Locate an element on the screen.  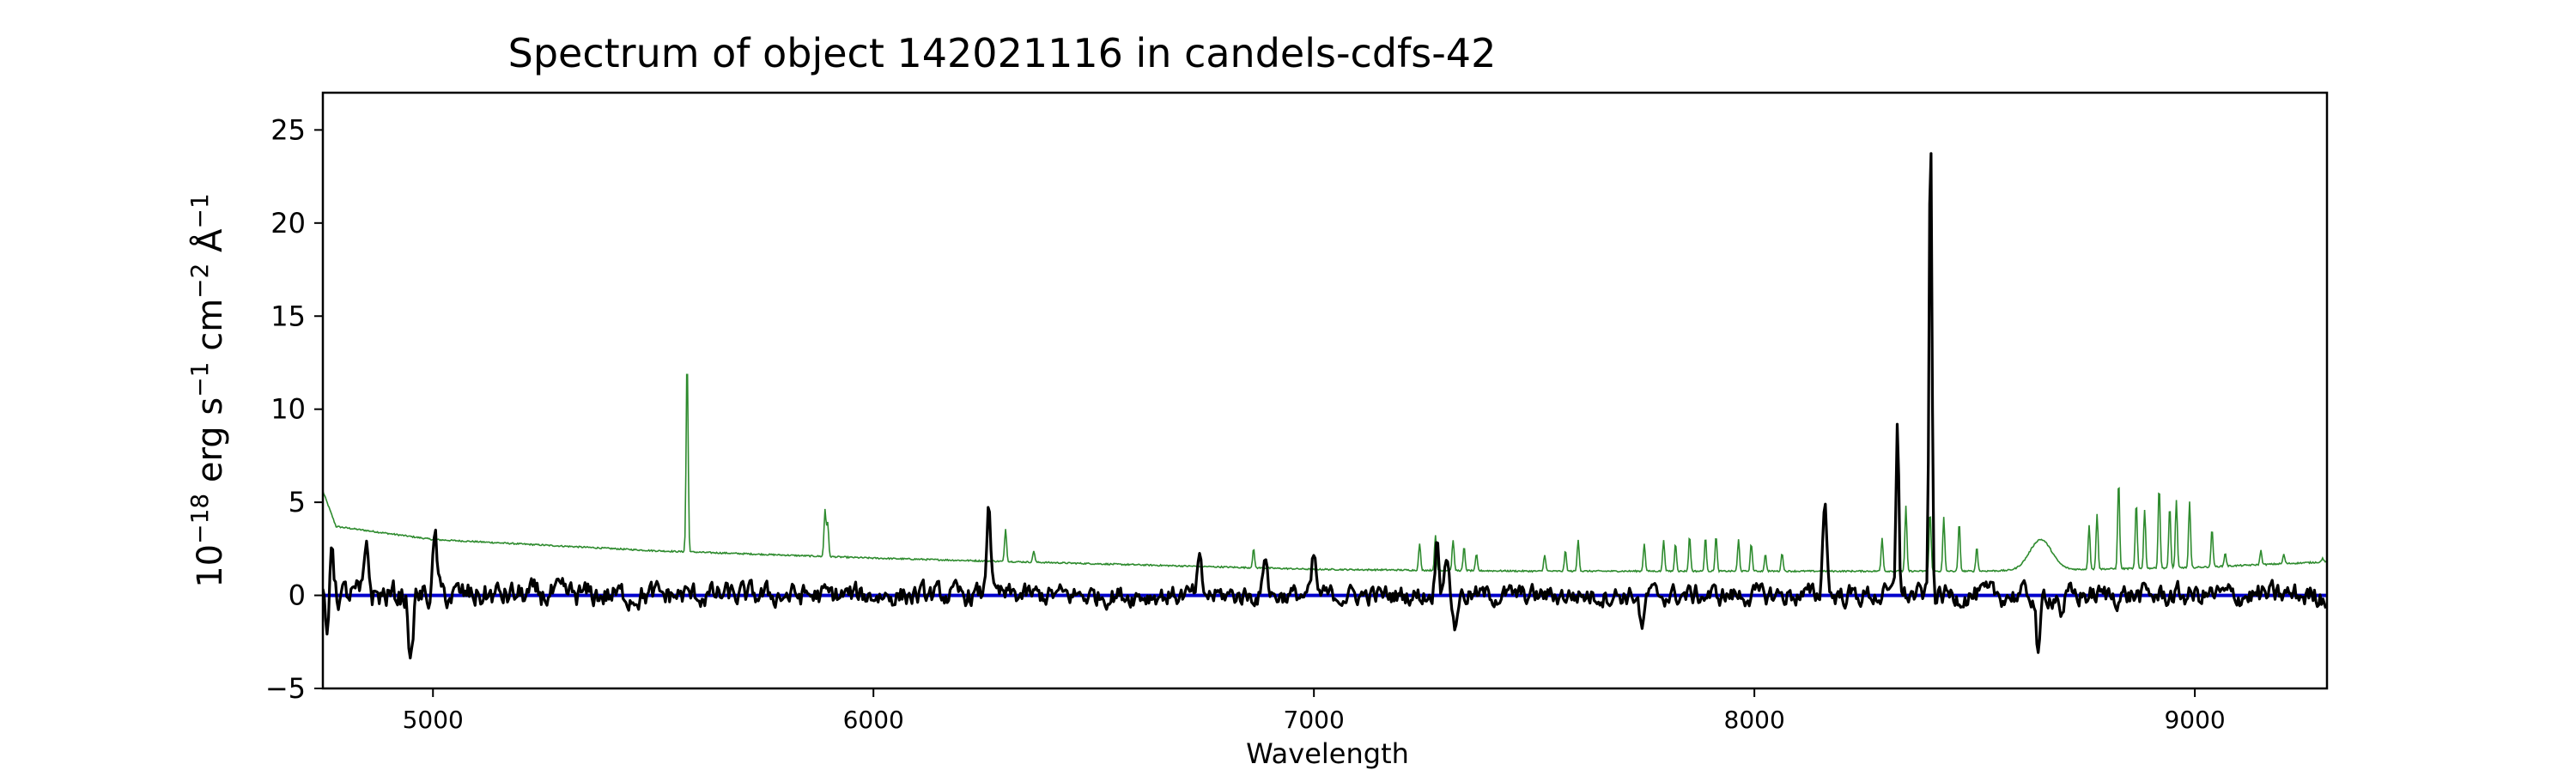
x-tick-label: 5000 is located at coordinates (433, 720).